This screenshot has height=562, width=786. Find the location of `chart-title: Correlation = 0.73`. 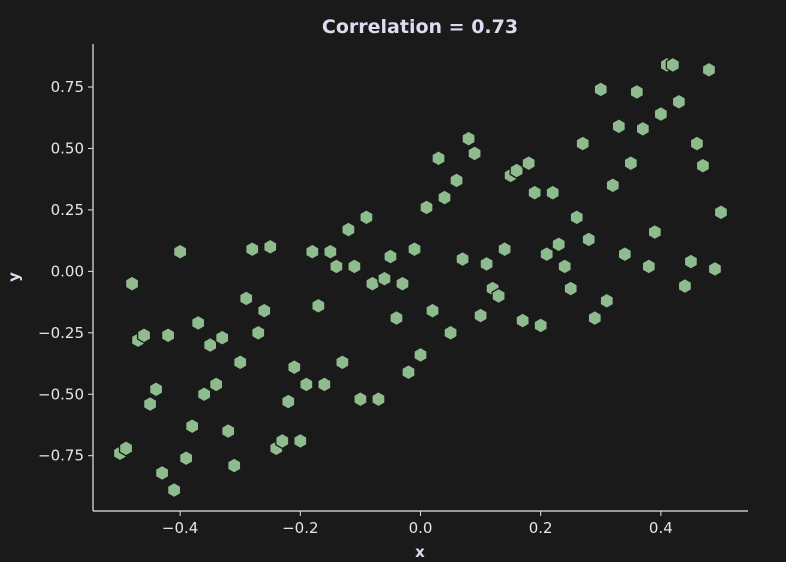

chart-title: Correlation = 0.73 is located at coordinates (420, 27).